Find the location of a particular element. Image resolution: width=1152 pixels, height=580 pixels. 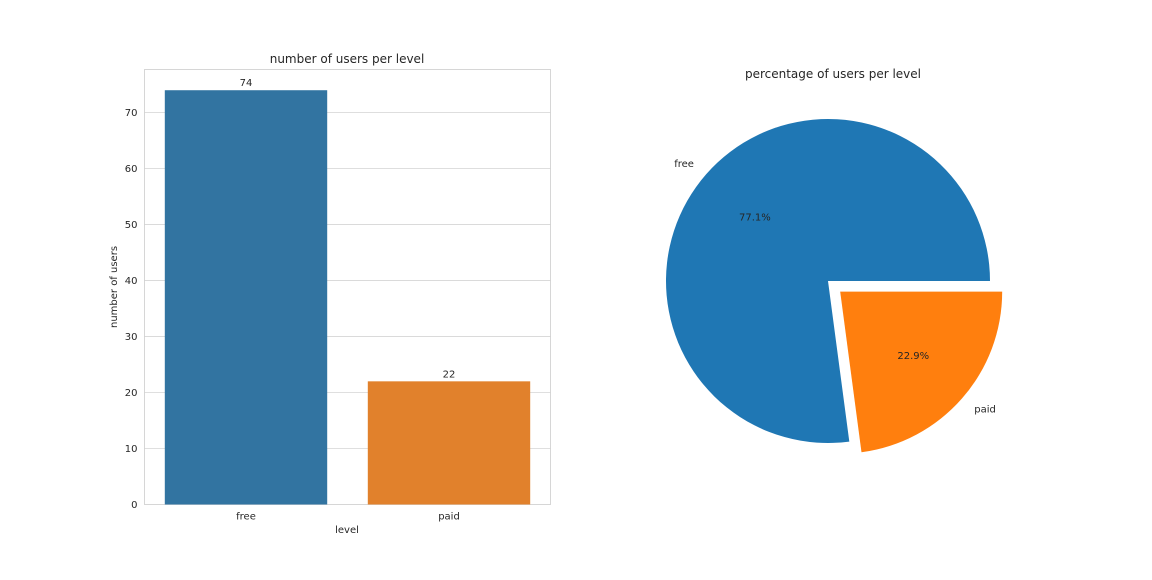

bar-paid is located at coordinates (449, 443).